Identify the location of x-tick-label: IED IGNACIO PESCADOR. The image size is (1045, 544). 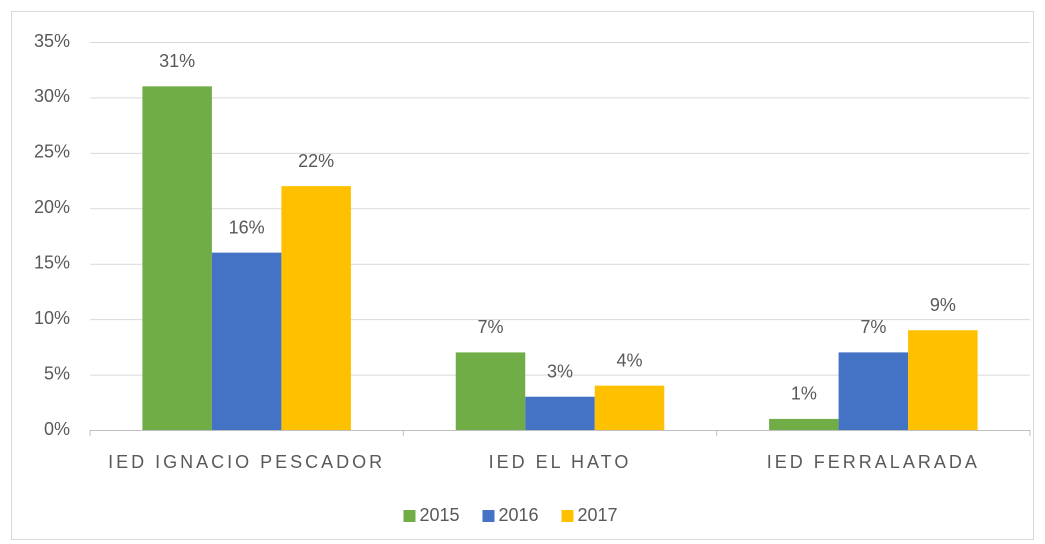
(246, 462).